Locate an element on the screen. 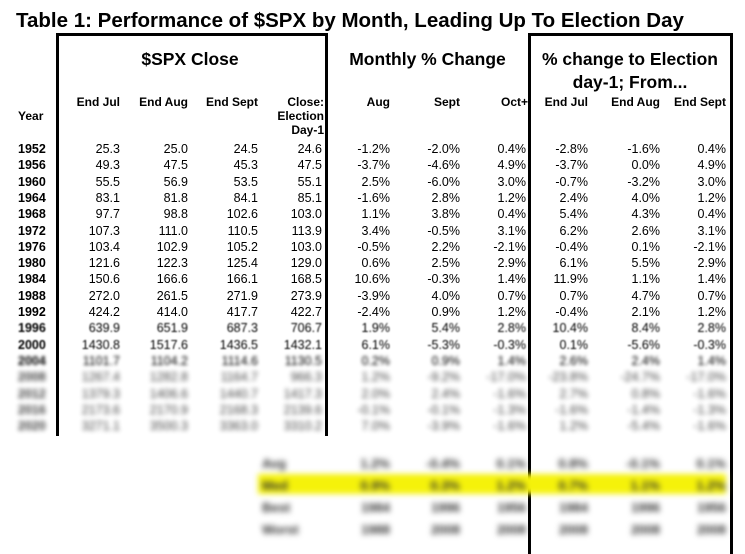 This screenshot has width=745, height=554. cell-aug: 3.4% is located at coordinates (376, 230).